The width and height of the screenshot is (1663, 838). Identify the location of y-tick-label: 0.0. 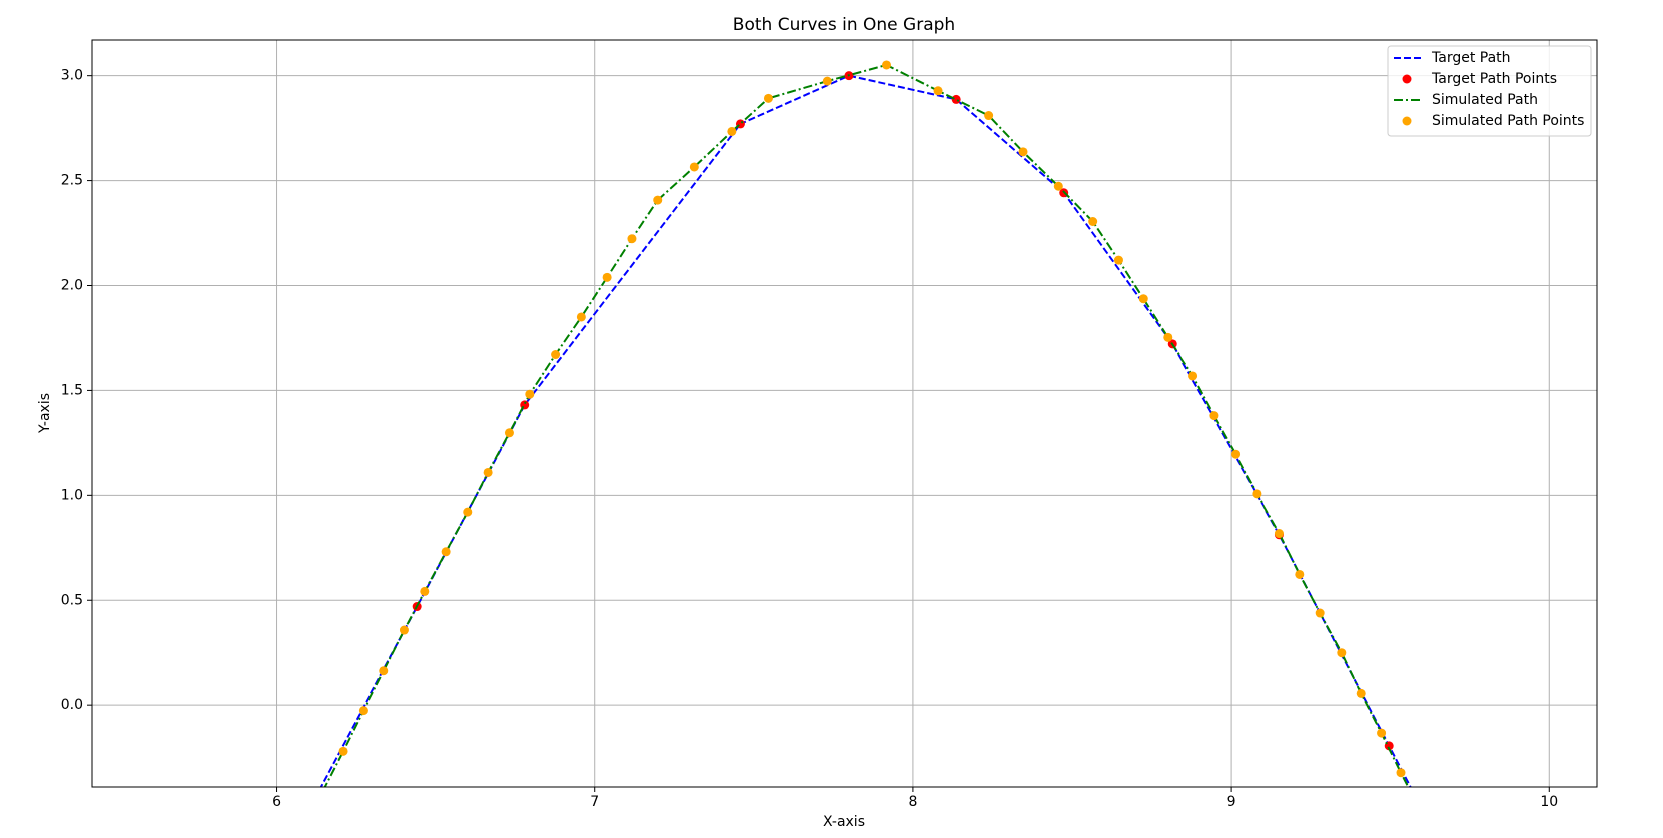
(72, 705).